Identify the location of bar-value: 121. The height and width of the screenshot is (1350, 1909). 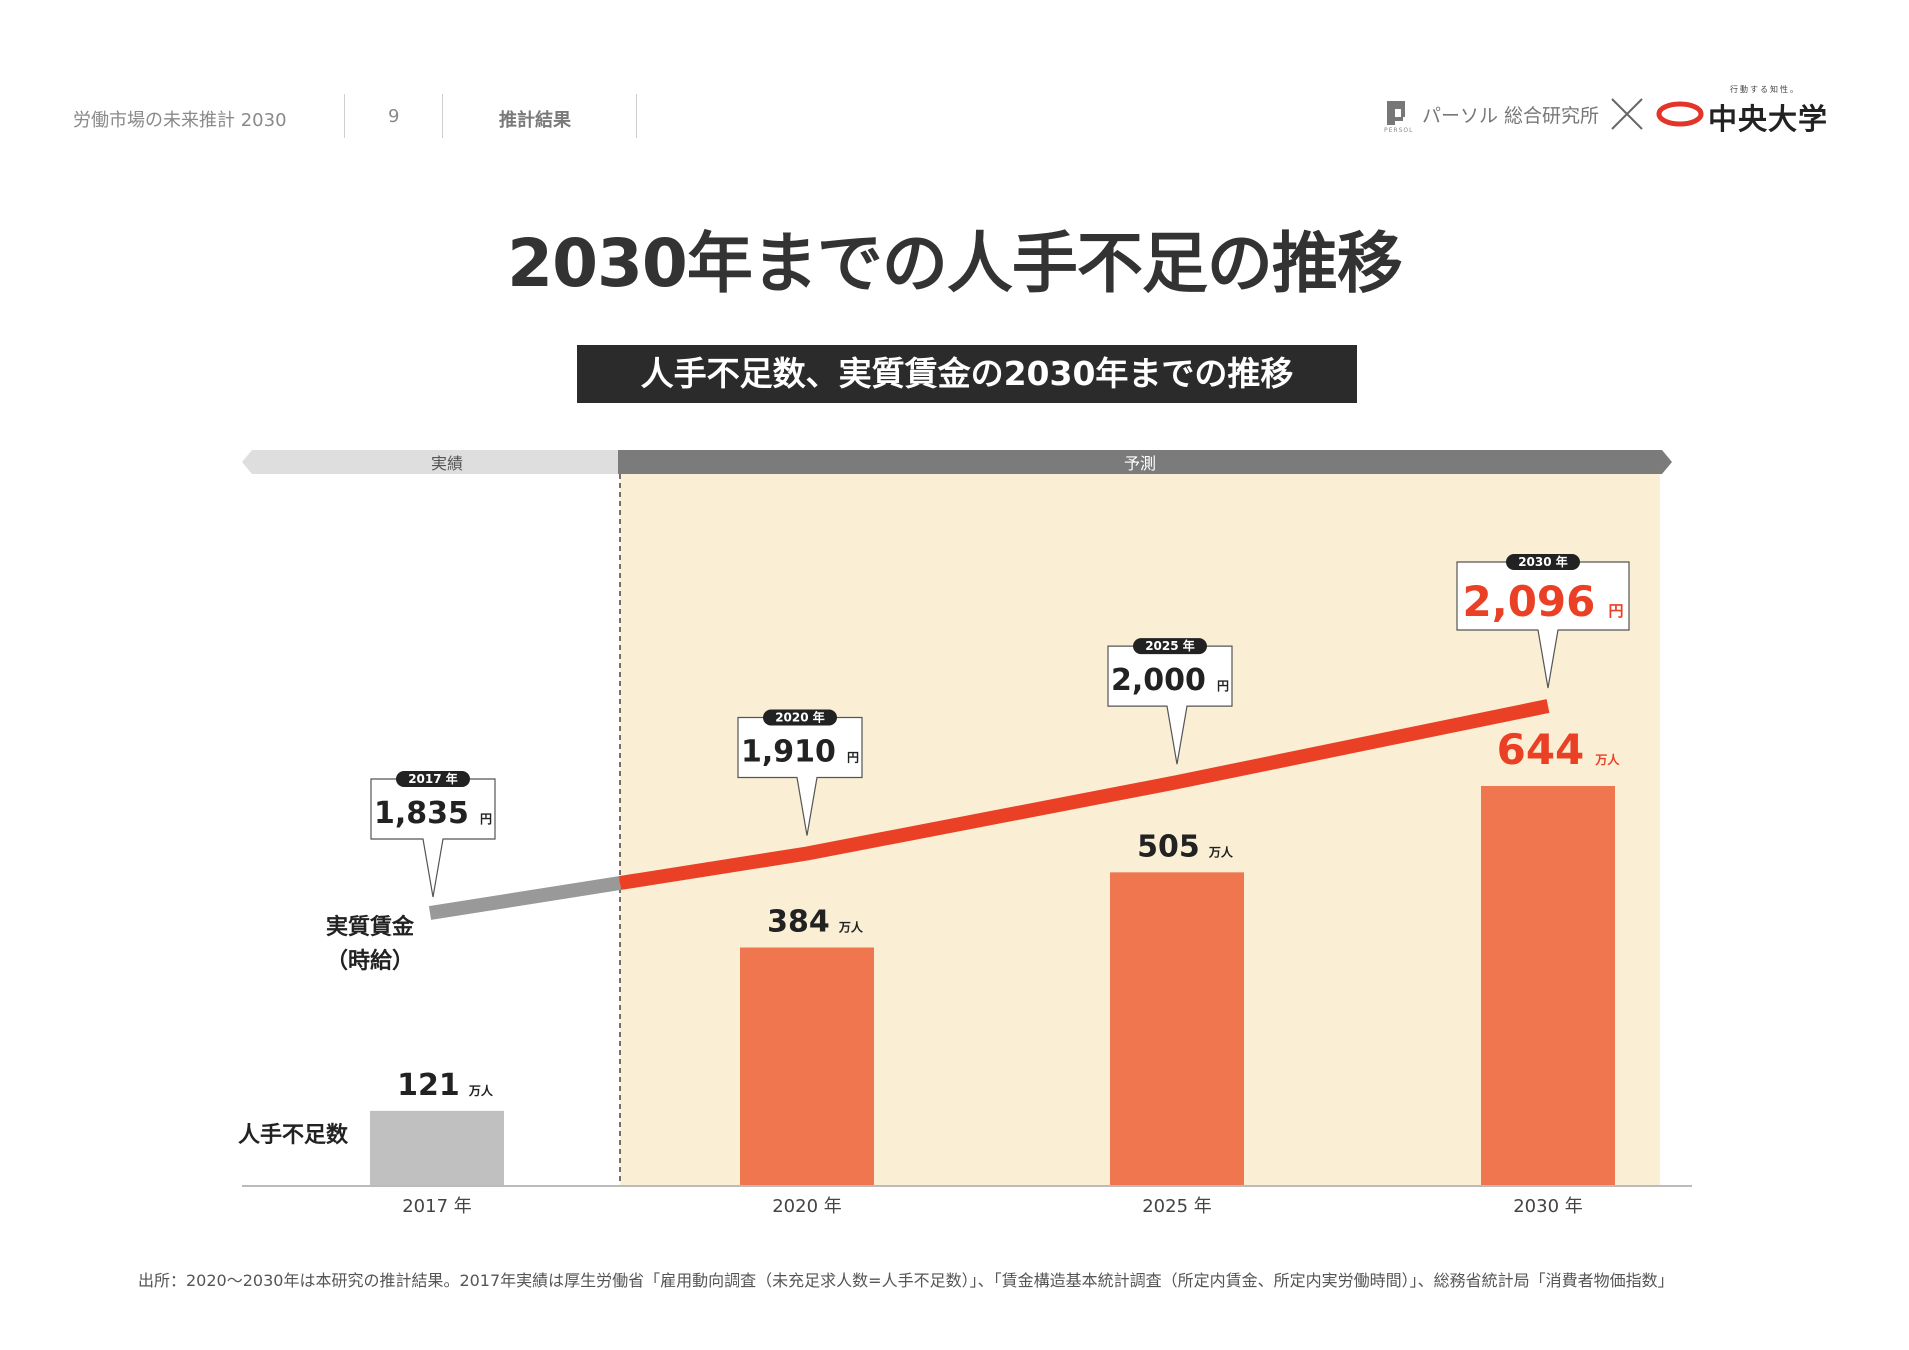
(428, 1085).